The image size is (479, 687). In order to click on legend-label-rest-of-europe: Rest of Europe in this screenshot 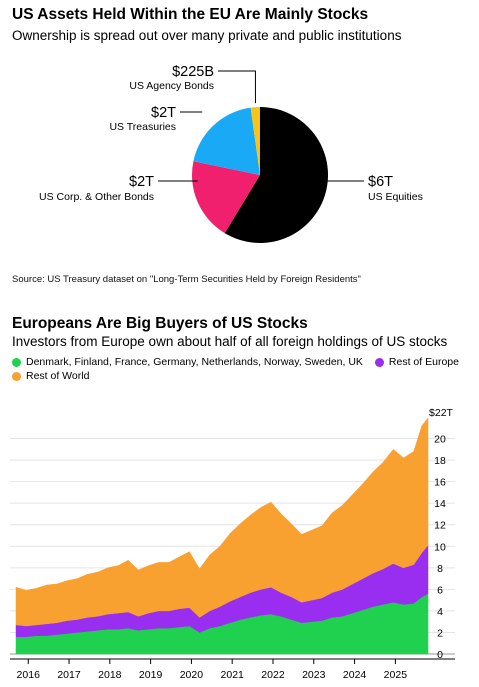, I will do `click(423, 362)`.